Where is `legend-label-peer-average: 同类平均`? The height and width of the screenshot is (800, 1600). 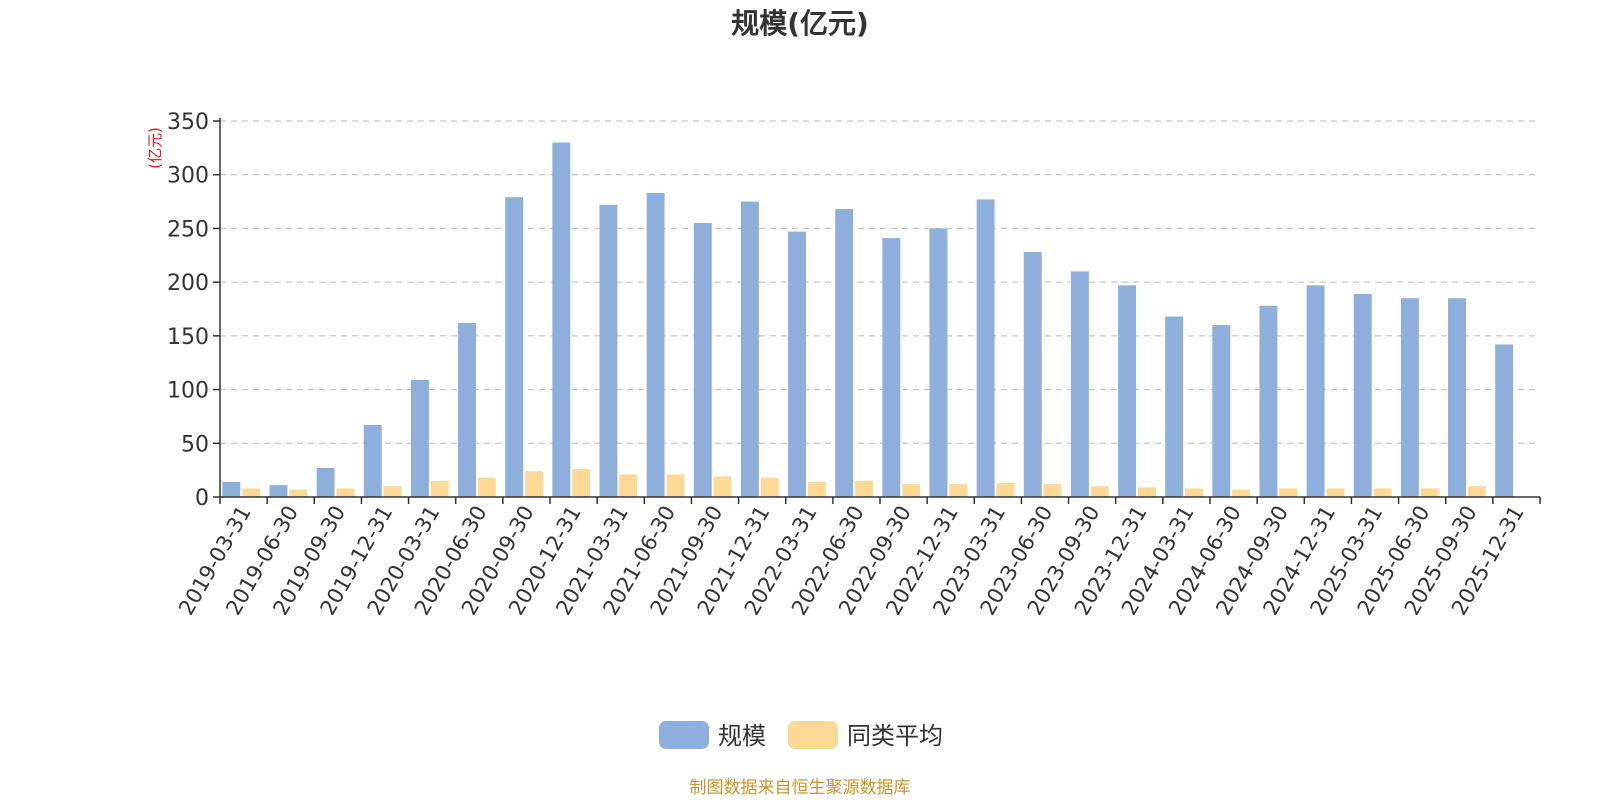
legend-label-peer-average: 同类平均 is located at coordinates (895, 736).